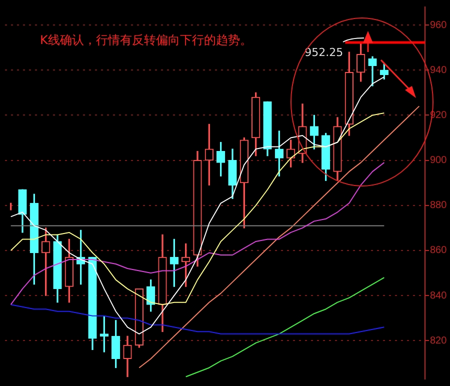 The height and width of the screenshot is (386, 450). I want to click on y-tick-label: 940, so click(439, 70).